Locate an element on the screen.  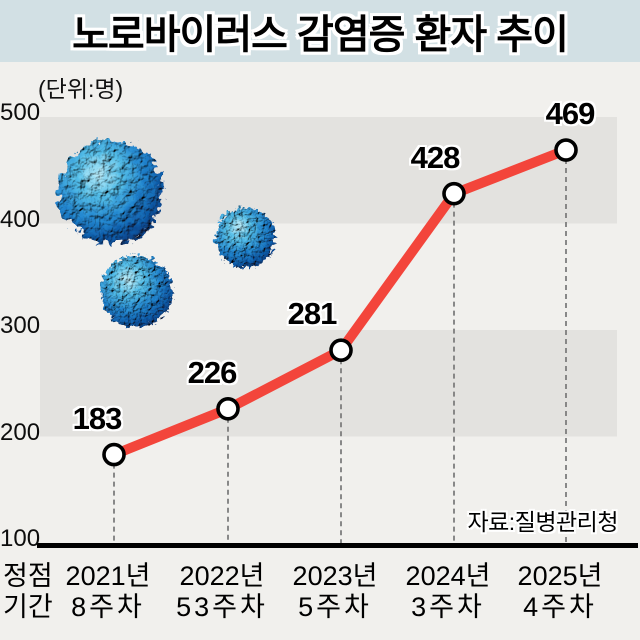
data-point-value-label: 183 is located at coordinates (97, 418).